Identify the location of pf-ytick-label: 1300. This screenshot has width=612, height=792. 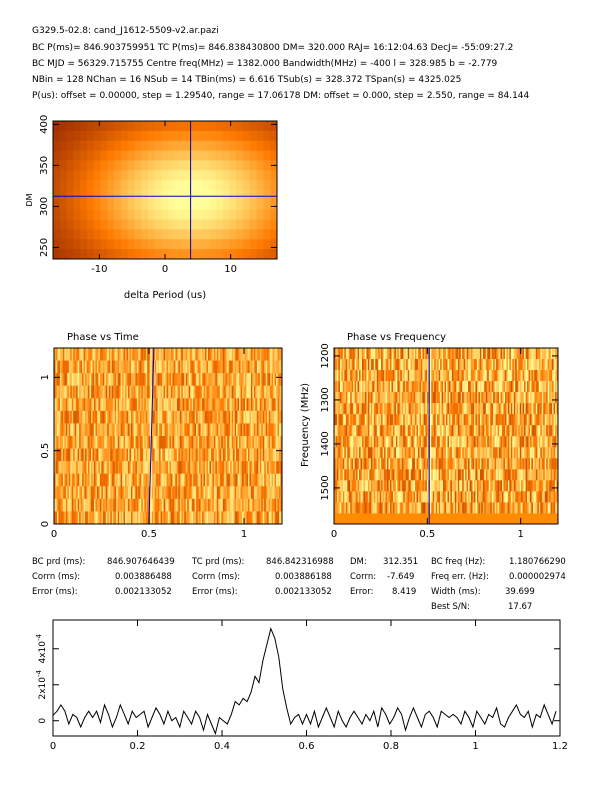
(325, 399).